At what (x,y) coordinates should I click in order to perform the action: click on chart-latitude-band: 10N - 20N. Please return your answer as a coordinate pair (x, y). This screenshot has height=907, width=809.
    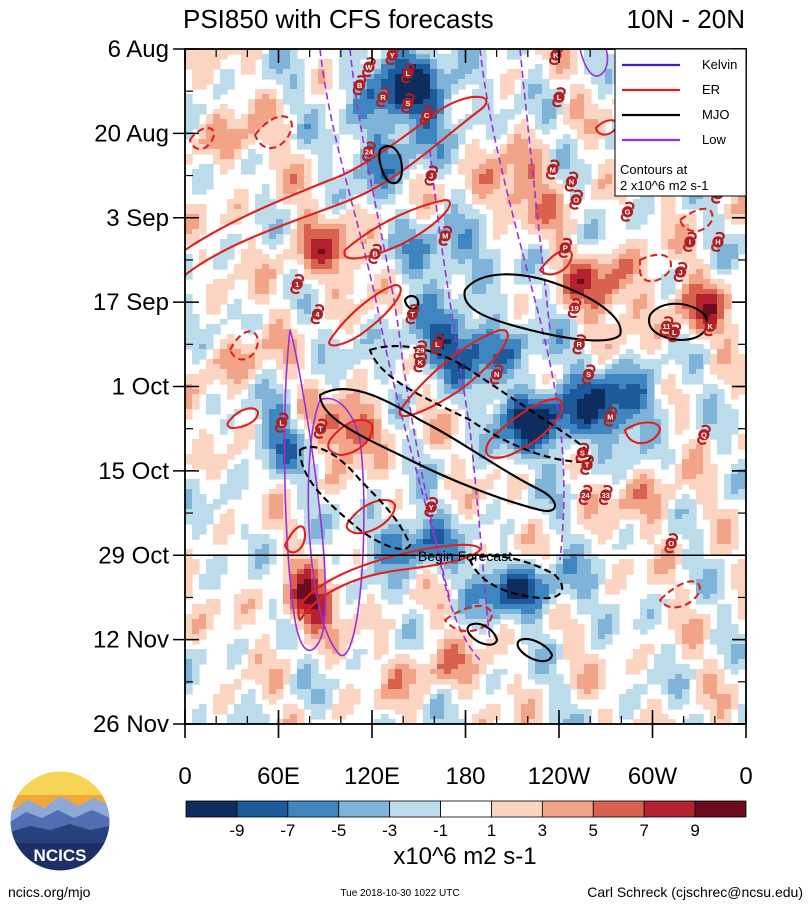
    Looking at the image, I should click on (686, 19).